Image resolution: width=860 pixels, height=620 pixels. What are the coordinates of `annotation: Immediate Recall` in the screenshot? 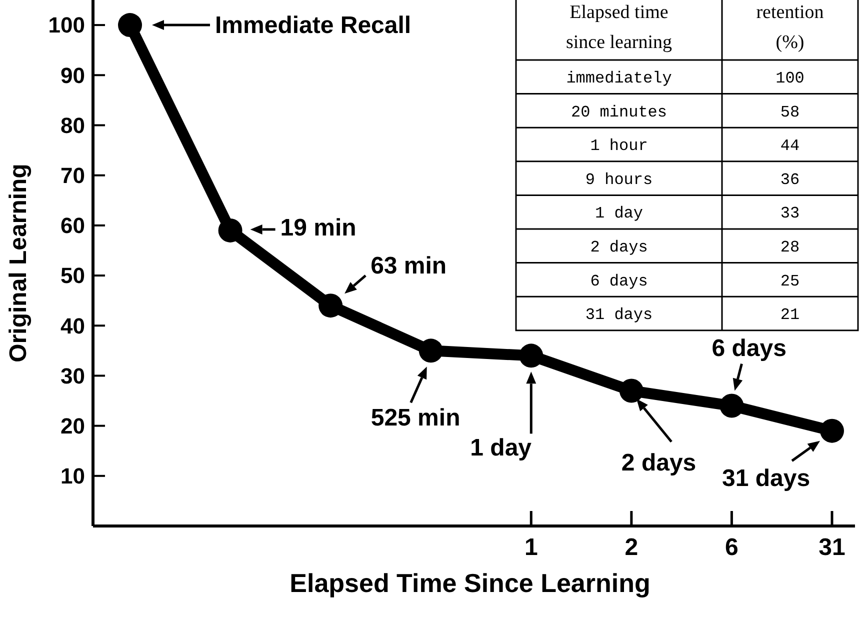 It's located at (313, 26).